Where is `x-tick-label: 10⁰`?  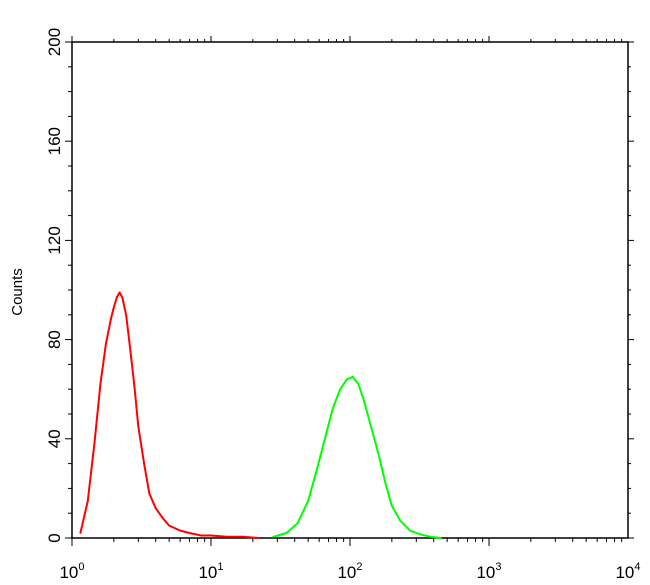 x-tick-label: 10⁰ is located at coordinates (71, 571).